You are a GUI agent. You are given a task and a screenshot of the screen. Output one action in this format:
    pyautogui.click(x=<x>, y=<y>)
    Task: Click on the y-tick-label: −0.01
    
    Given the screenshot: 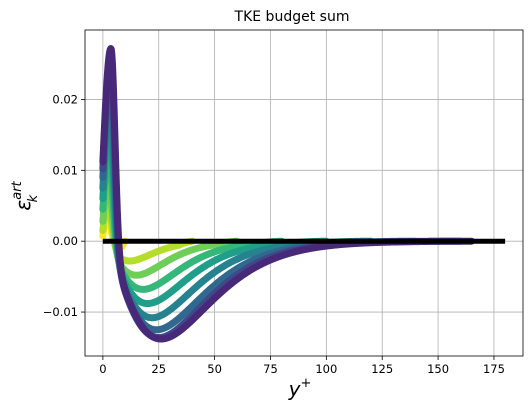 What is the action you would take?
    pyautogui.click(x=60, y=312)
    